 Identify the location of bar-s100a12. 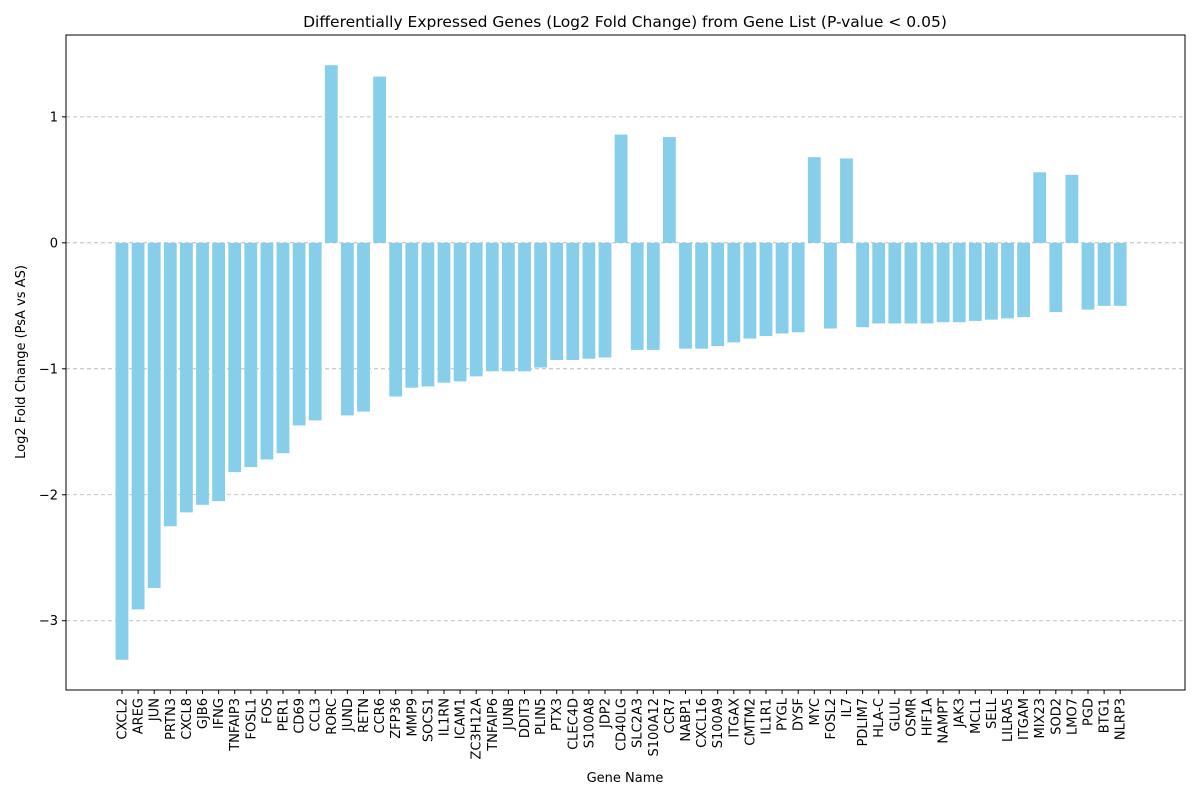
(653, 296).